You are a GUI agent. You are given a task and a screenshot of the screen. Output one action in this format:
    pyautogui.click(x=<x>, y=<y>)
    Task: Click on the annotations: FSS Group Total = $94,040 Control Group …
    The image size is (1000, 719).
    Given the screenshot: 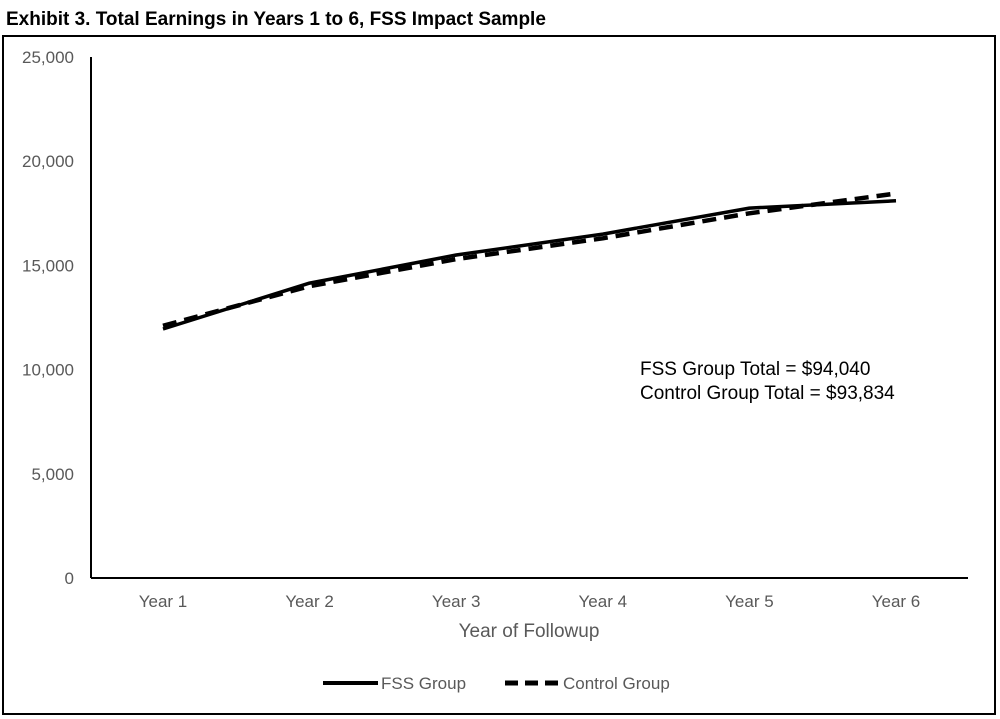 What is the action you would take?
    pyautogui.click(x=767, y=381)
    